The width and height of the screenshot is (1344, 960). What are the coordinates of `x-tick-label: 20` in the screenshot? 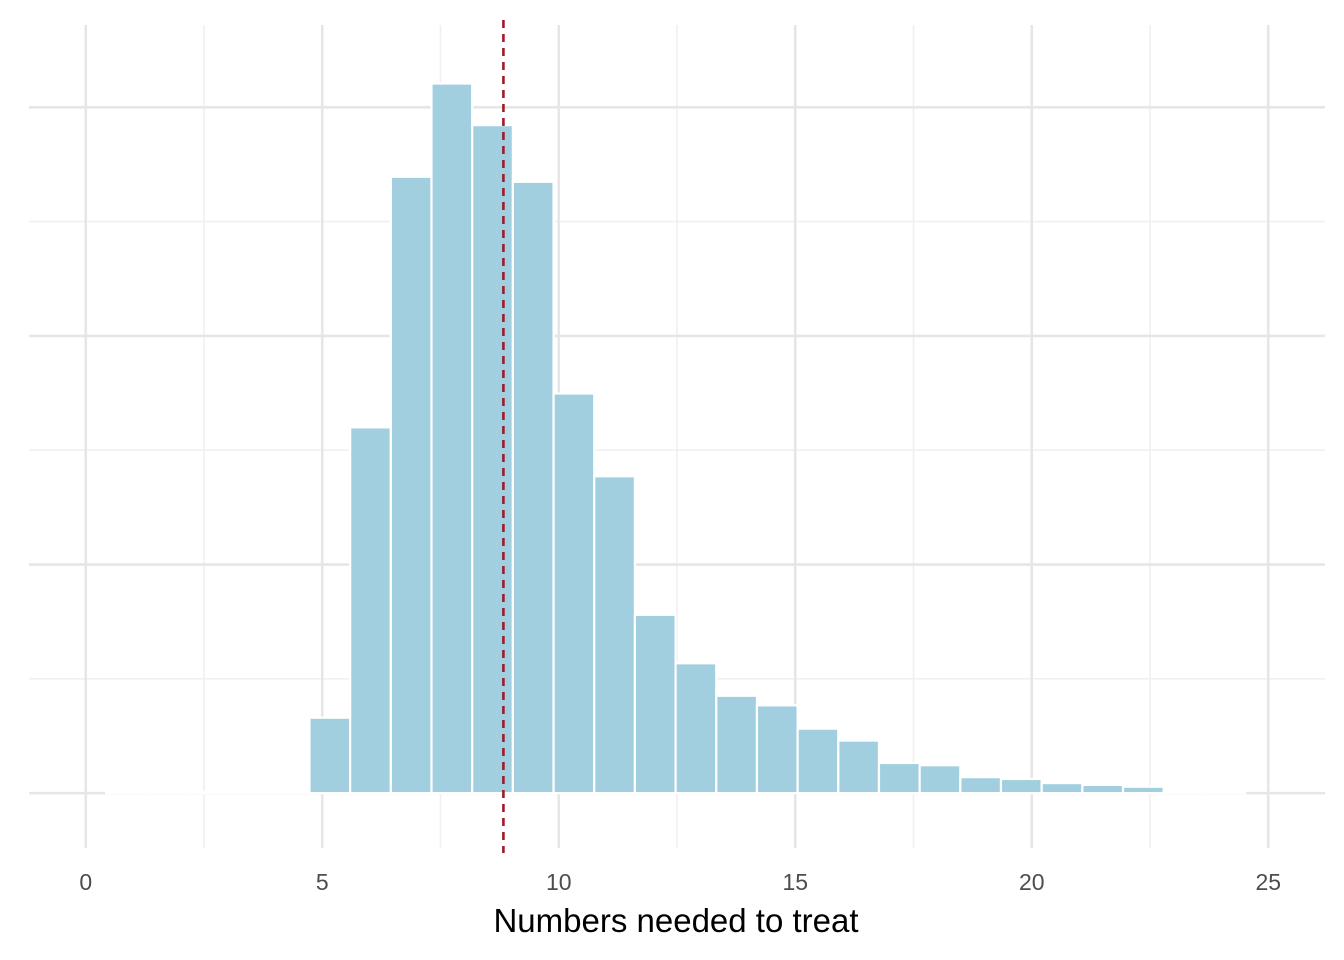 It's located at (1032, 882).